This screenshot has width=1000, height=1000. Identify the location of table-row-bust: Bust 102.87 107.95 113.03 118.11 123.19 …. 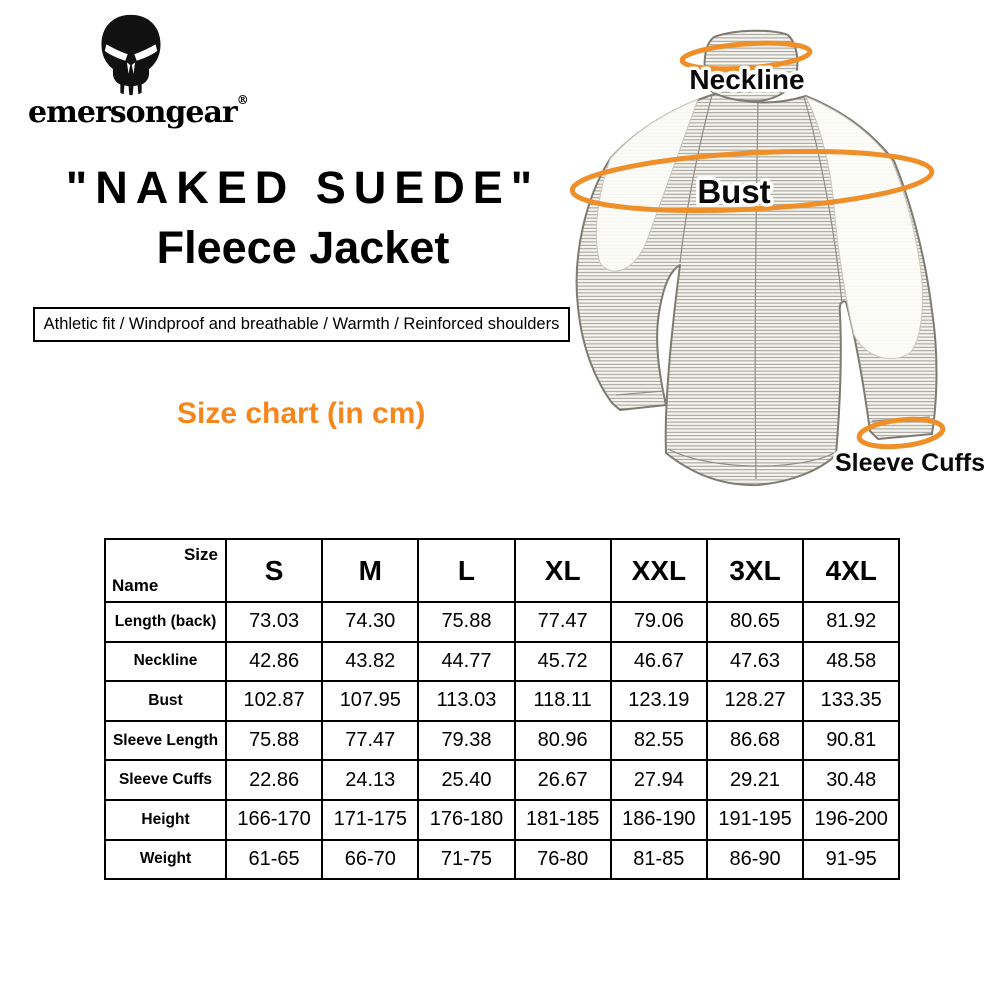
(502, 701).